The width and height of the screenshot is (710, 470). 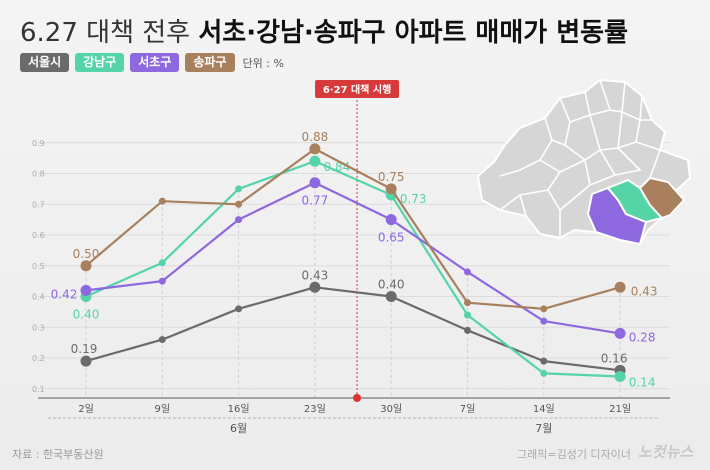 I want to click on district-borders, so click(x=580, y=158).